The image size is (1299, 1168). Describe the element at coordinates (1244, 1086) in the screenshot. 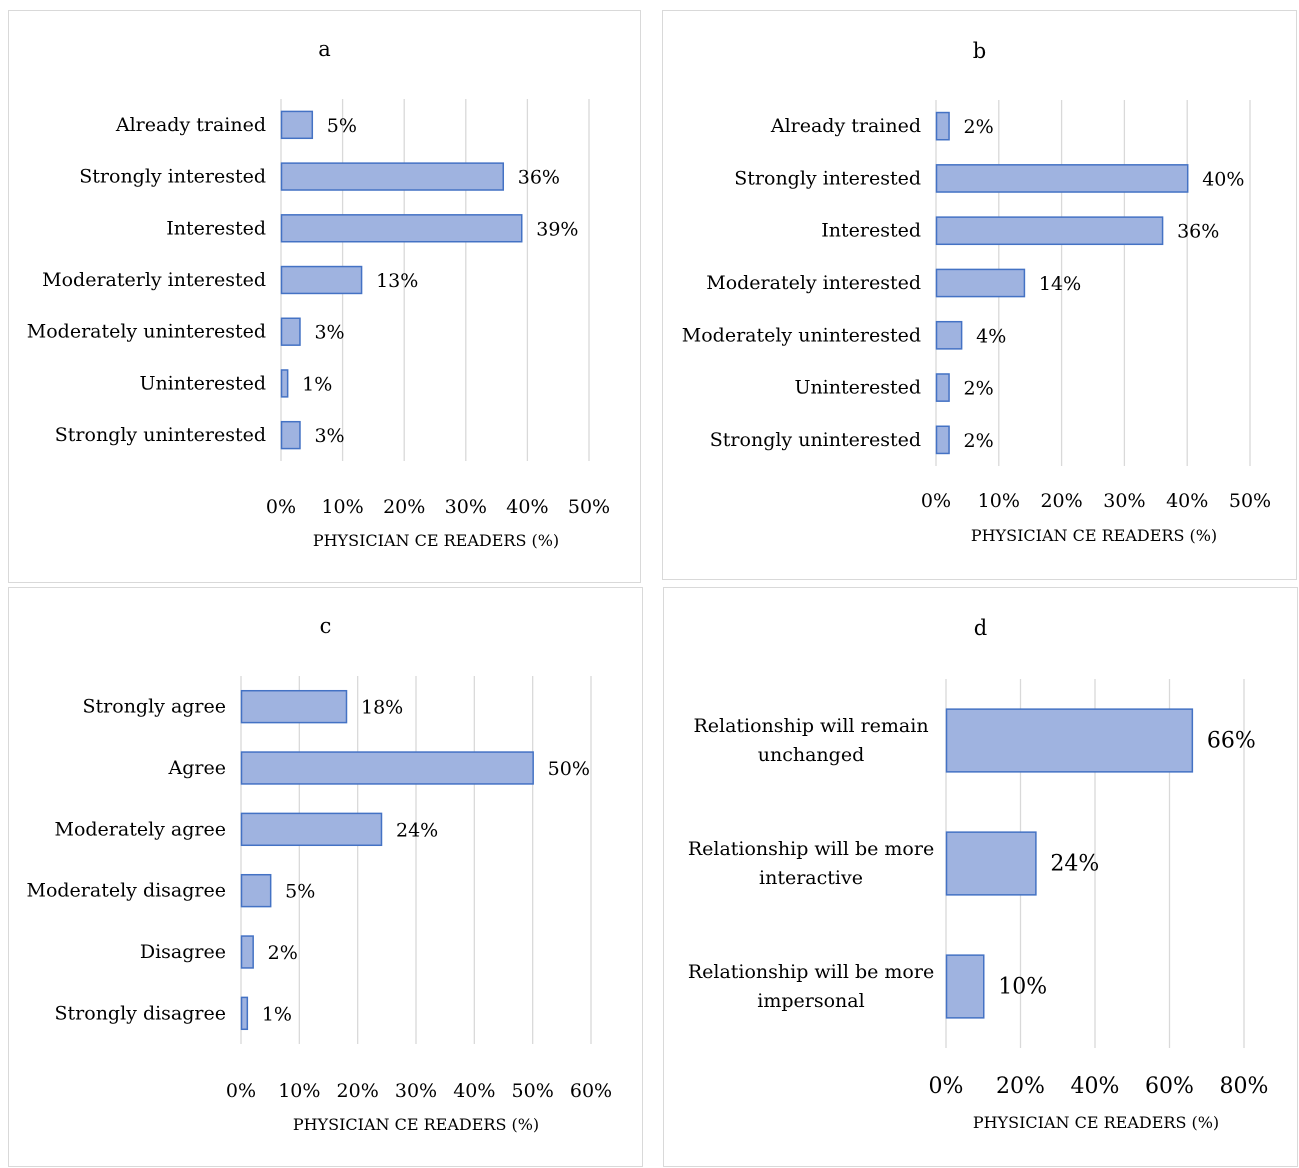

I see `x-tick-label: 80%` at that location.